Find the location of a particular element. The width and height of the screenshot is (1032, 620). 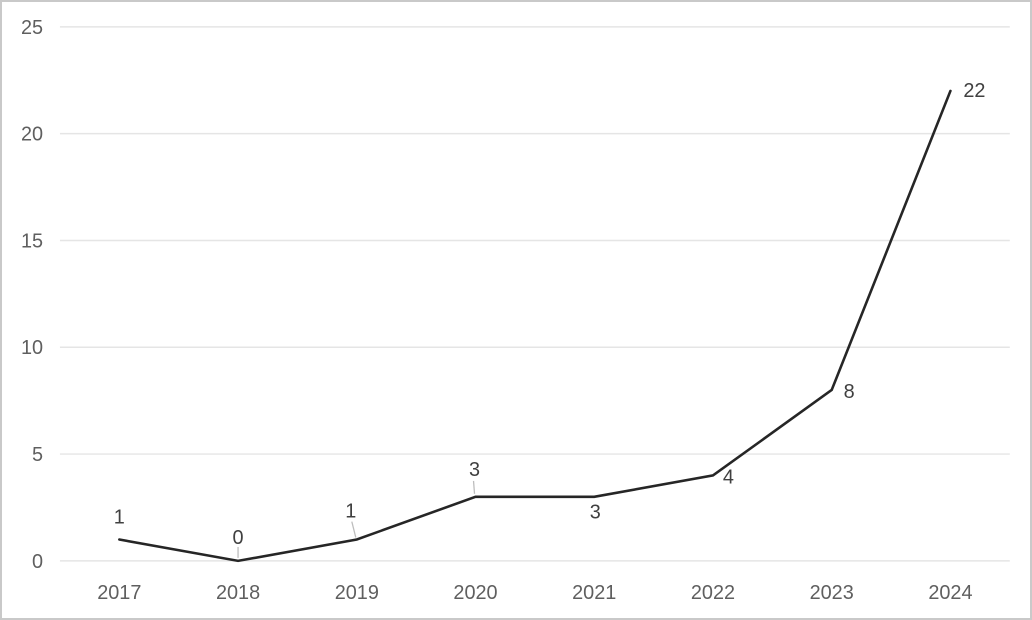

y-tick-label: 10 is located at coordinates (32, 348).